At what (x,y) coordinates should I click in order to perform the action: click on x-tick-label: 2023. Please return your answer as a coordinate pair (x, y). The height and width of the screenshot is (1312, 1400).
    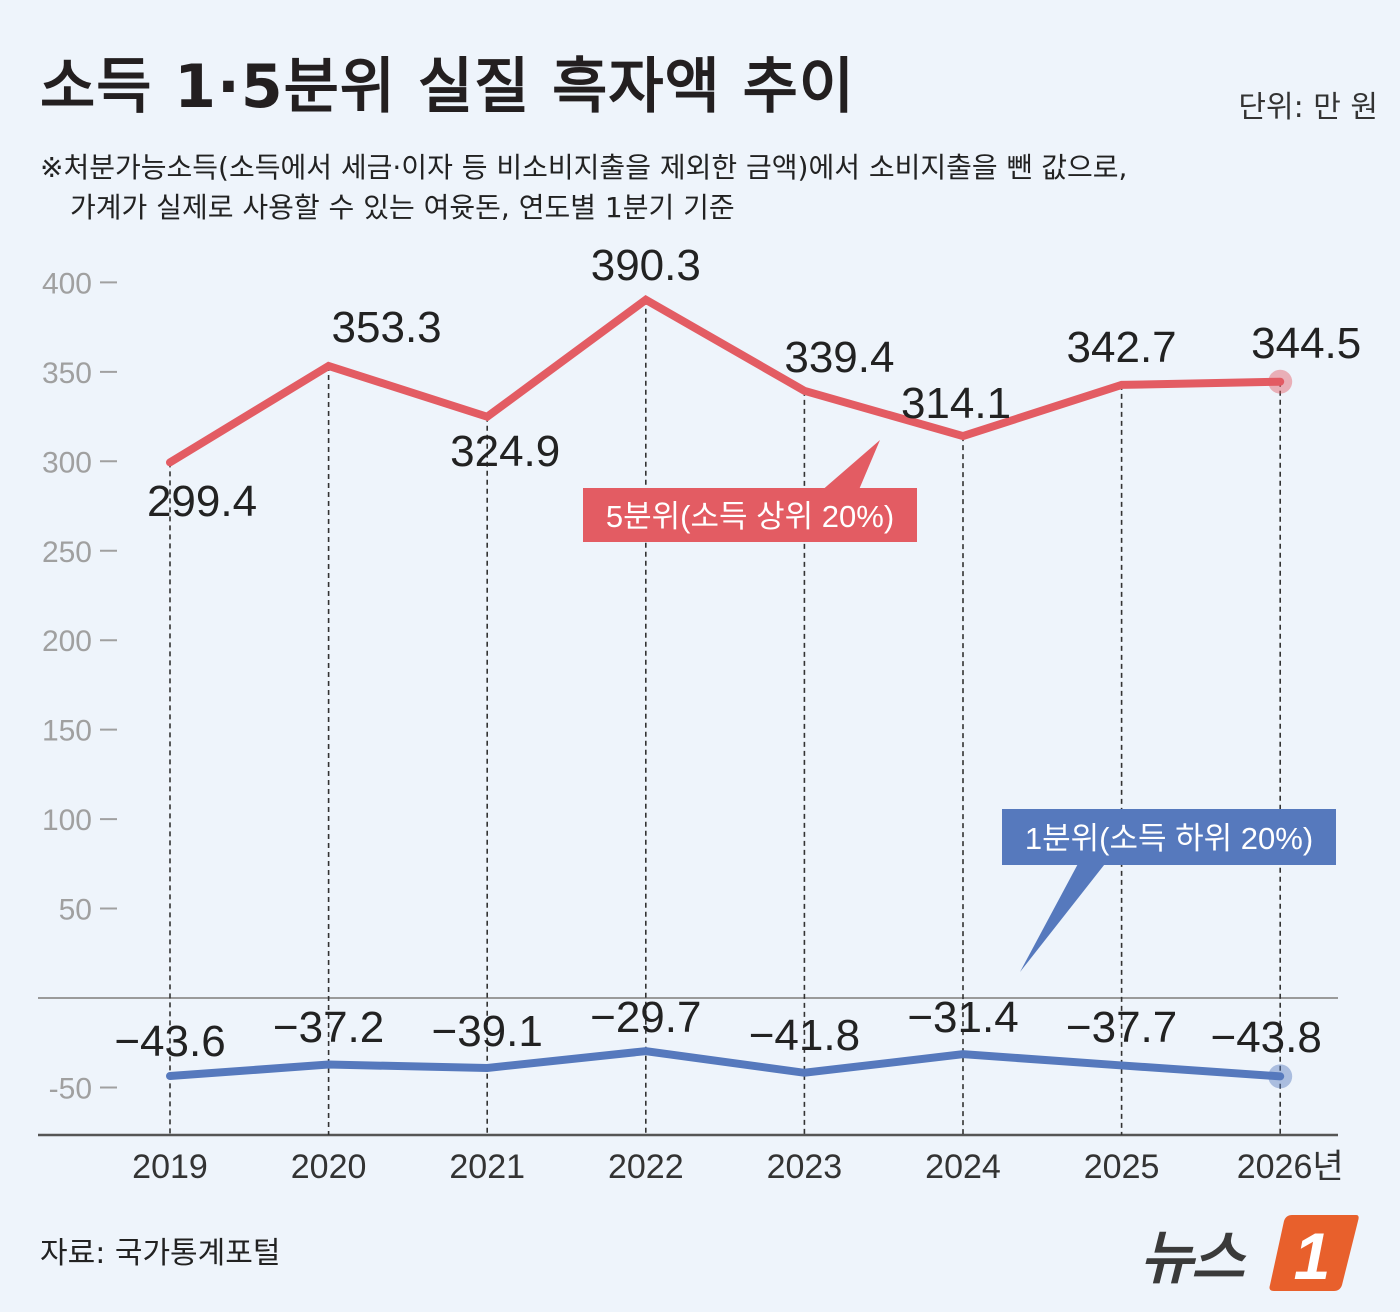
    Looking at the image, I should click on (805, 1167).